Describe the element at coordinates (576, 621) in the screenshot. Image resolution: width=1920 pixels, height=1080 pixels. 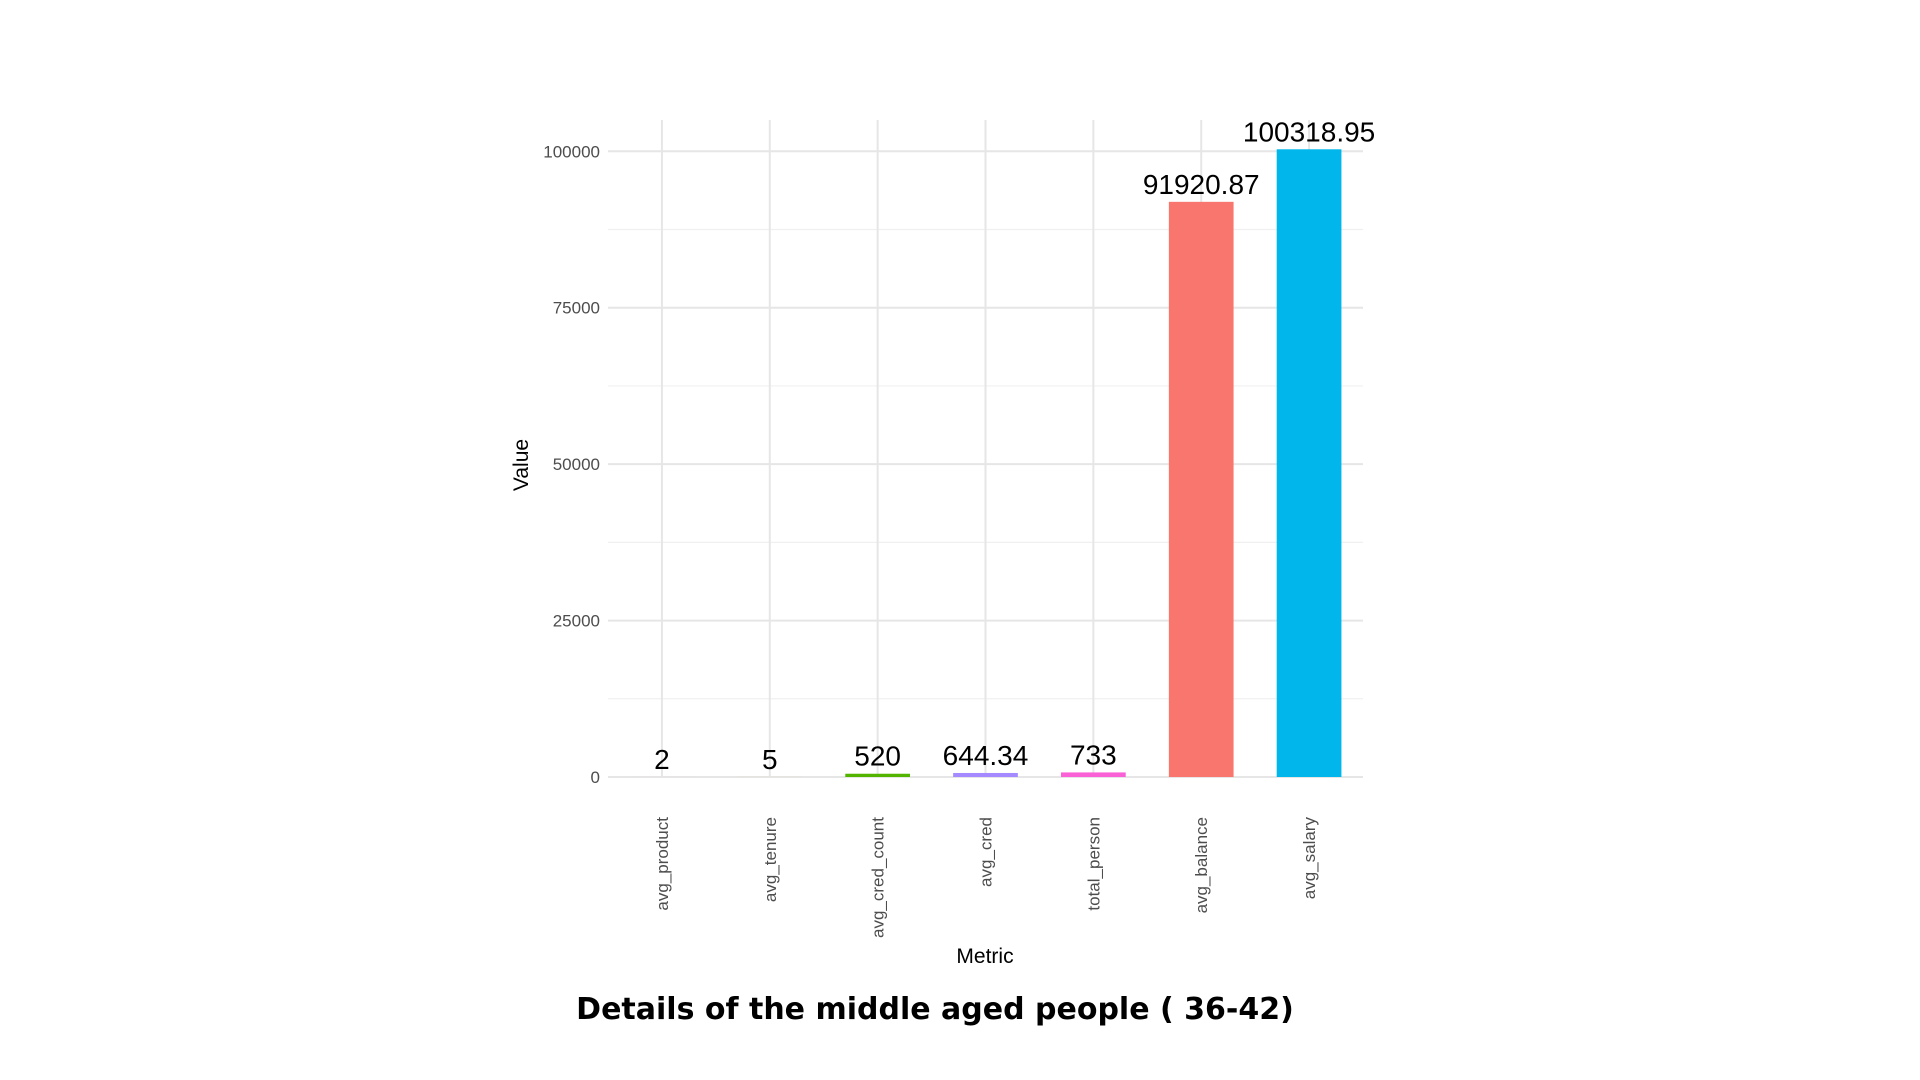
I see `y-tick-label: 25000` at that location.